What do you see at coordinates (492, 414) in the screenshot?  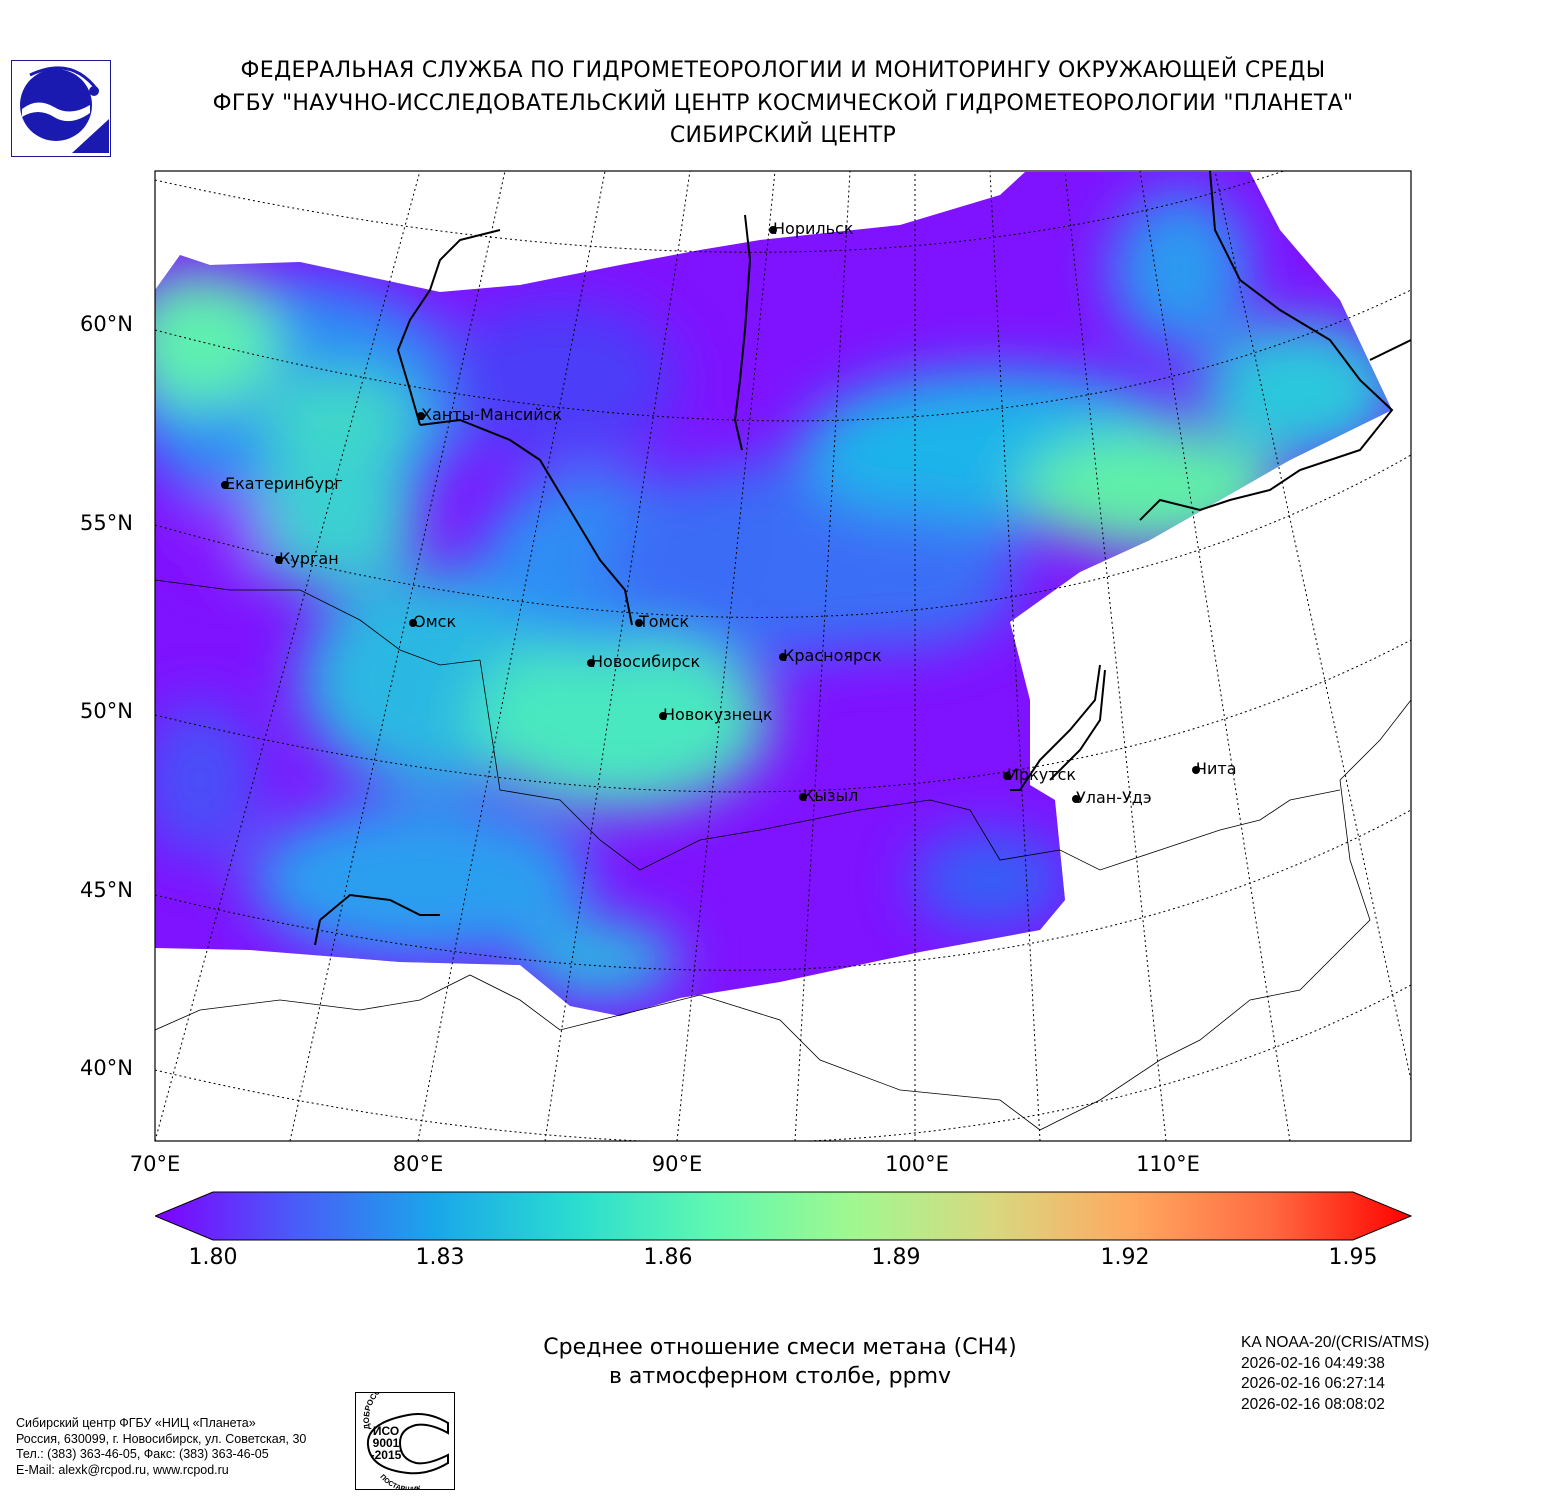 I see `city-label: Ханты-Мансийск` at bounding box center [492, 414].